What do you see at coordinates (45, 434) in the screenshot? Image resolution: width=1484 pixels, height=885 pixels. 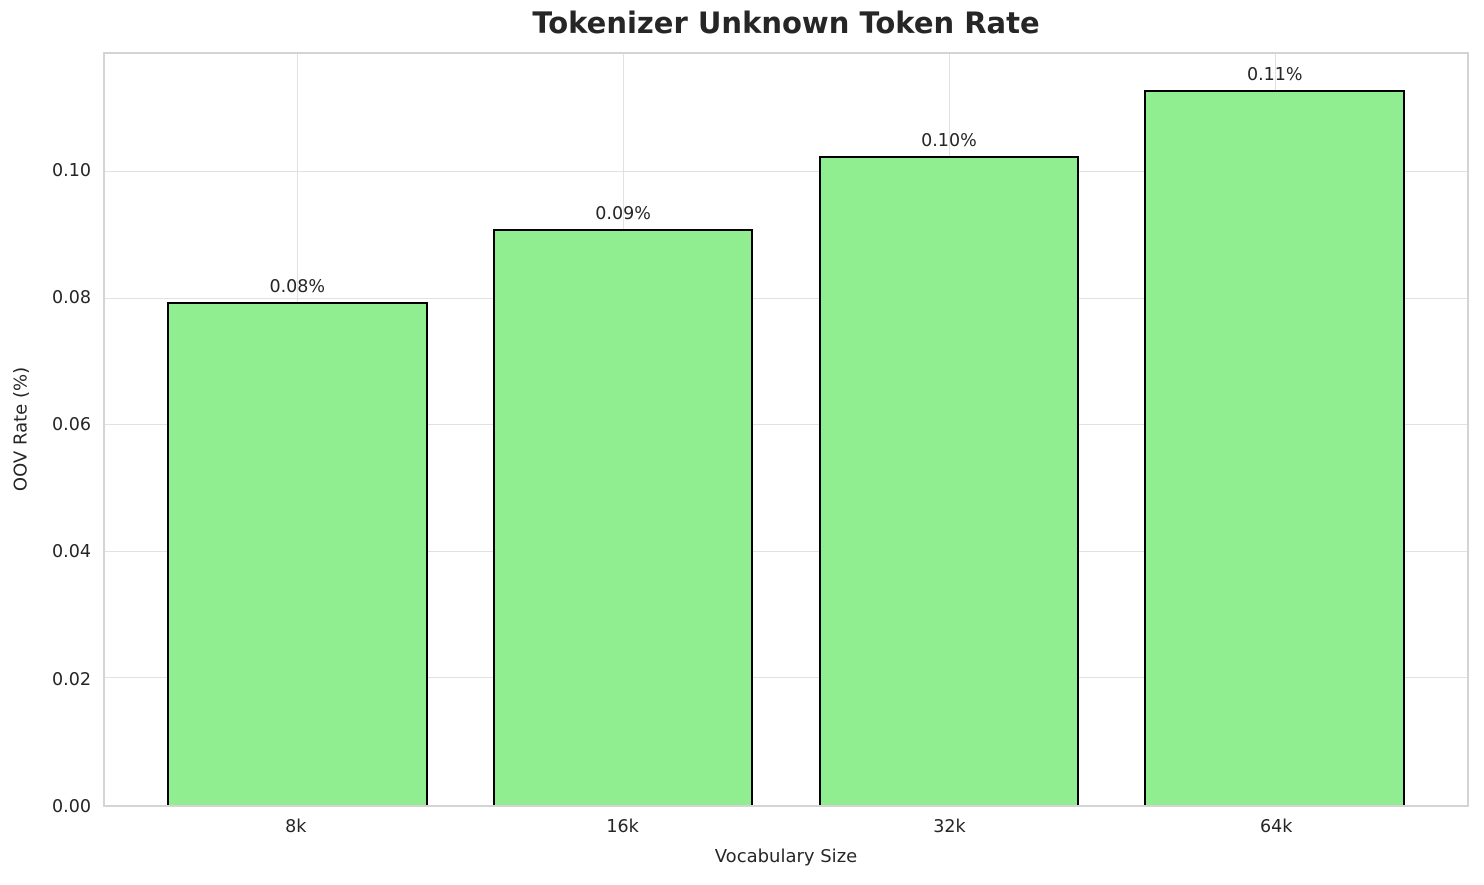 I see `y-axis-ticks: 0.00 0.02 0.04 0.06 0.08 0.10` at bounding box center [45, 434].